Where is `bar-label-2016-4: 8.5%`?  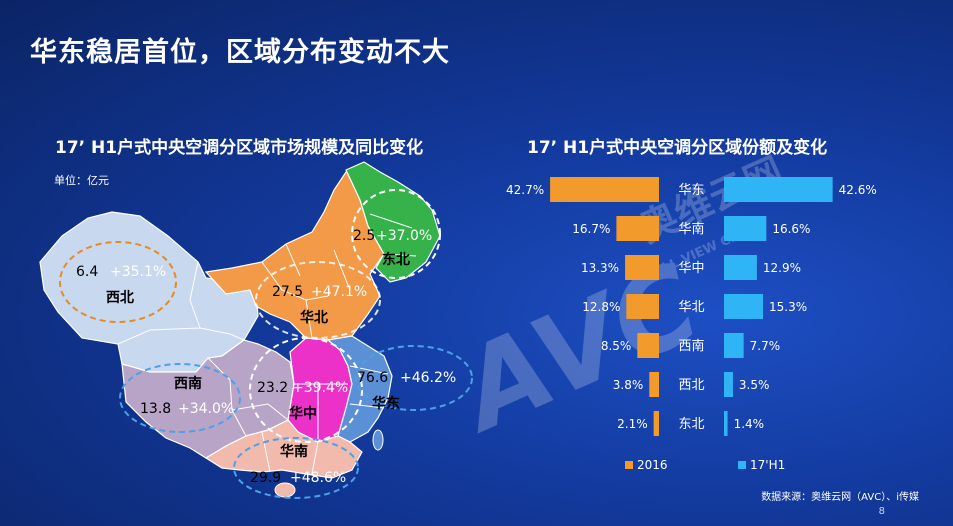
bar-label-2016-4: 8.5% is located at coordinates (616, 346).